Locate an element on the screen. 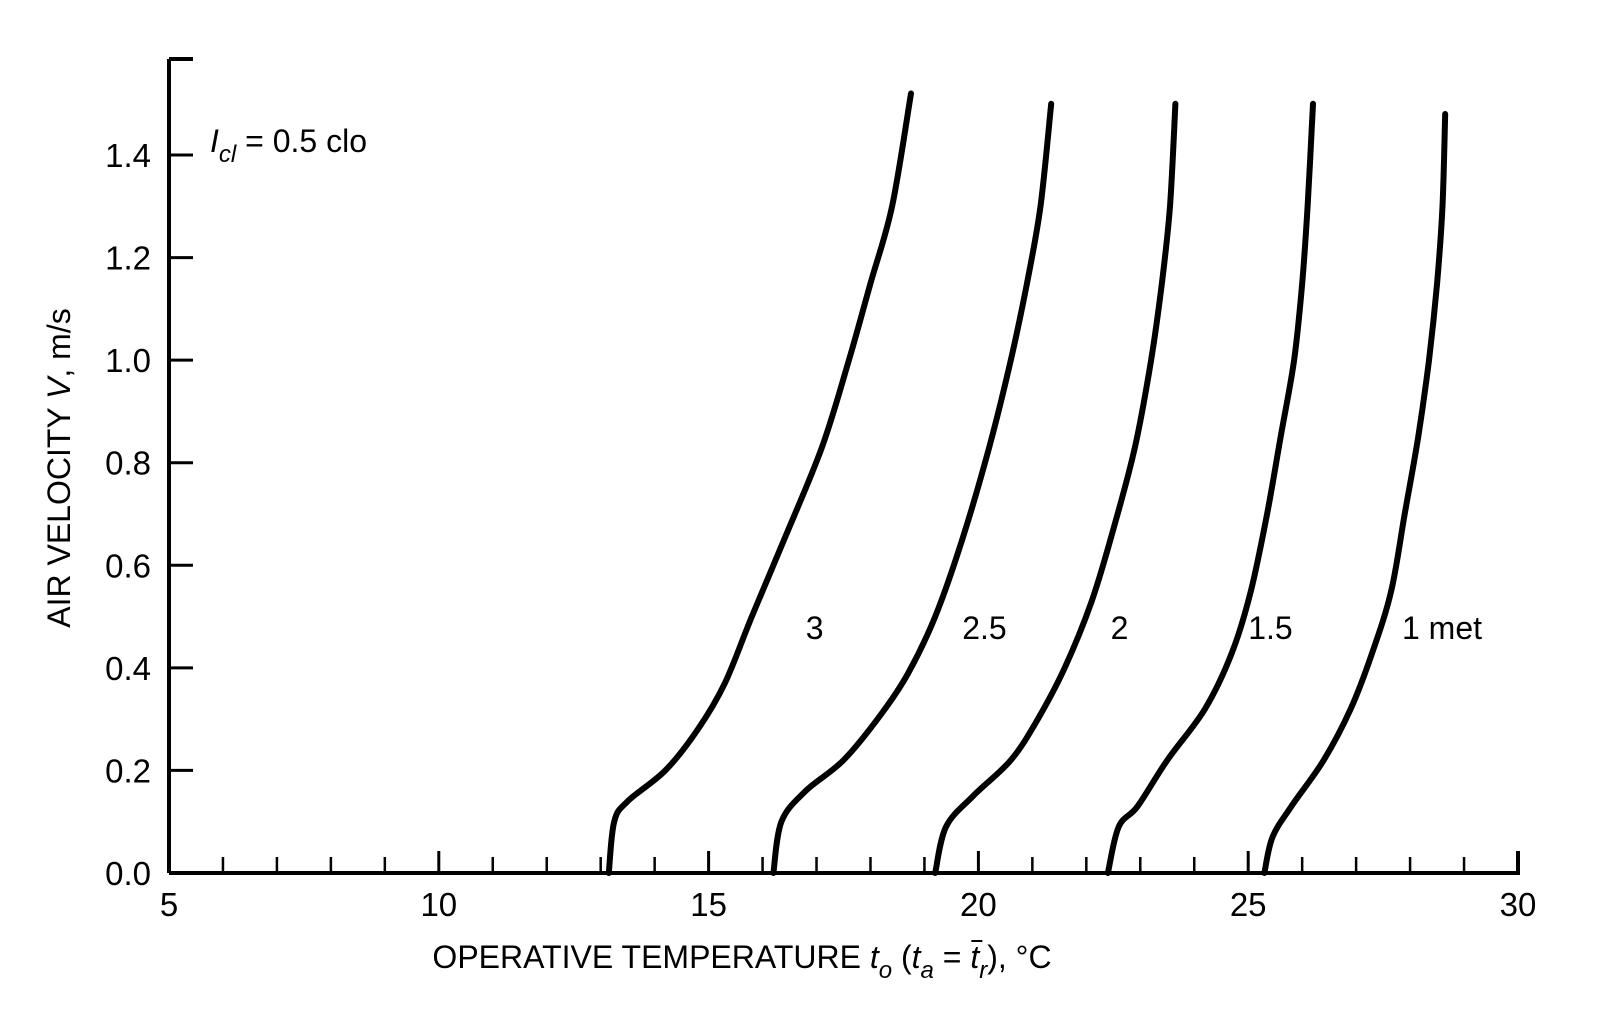 The width and height of the screenshot is (1624, 1014). y-tick-label-0.2: 0.2 is located at coordinates (128, 770).